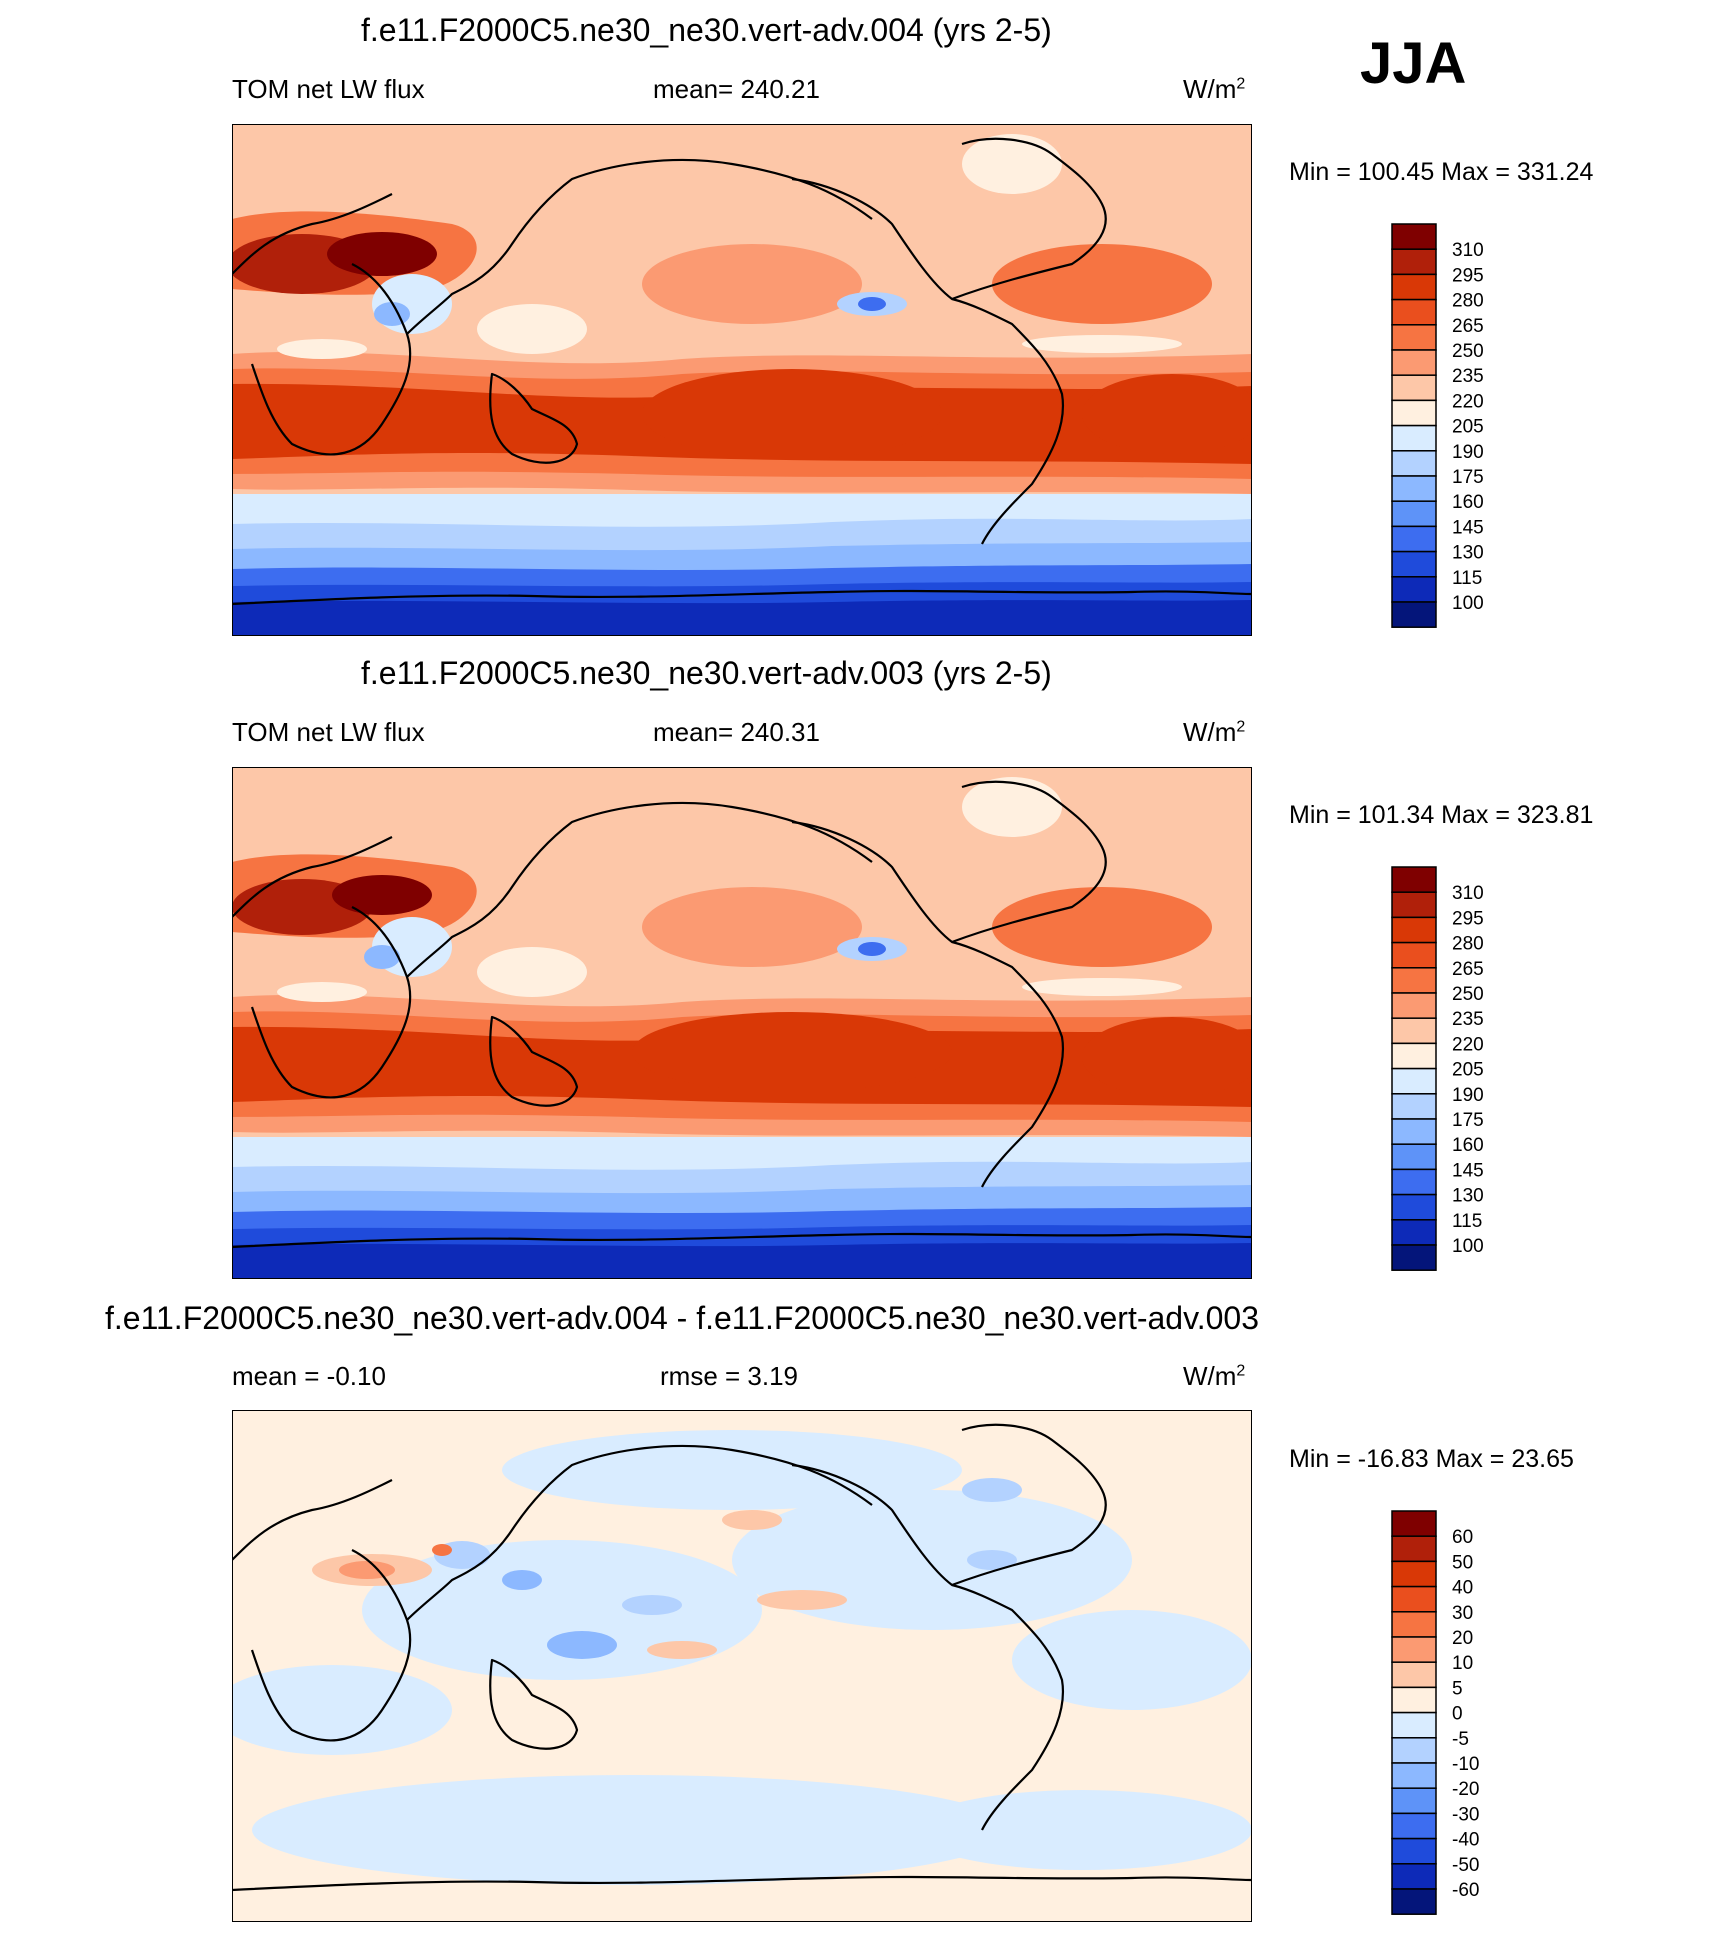 Image resolution: width=1710 pixels, height=1936 pixels. What do you see at coordinates (1167, 1057) in the screenshot?
I see `atlantic-warm` at bounding box center [1167, 1057].